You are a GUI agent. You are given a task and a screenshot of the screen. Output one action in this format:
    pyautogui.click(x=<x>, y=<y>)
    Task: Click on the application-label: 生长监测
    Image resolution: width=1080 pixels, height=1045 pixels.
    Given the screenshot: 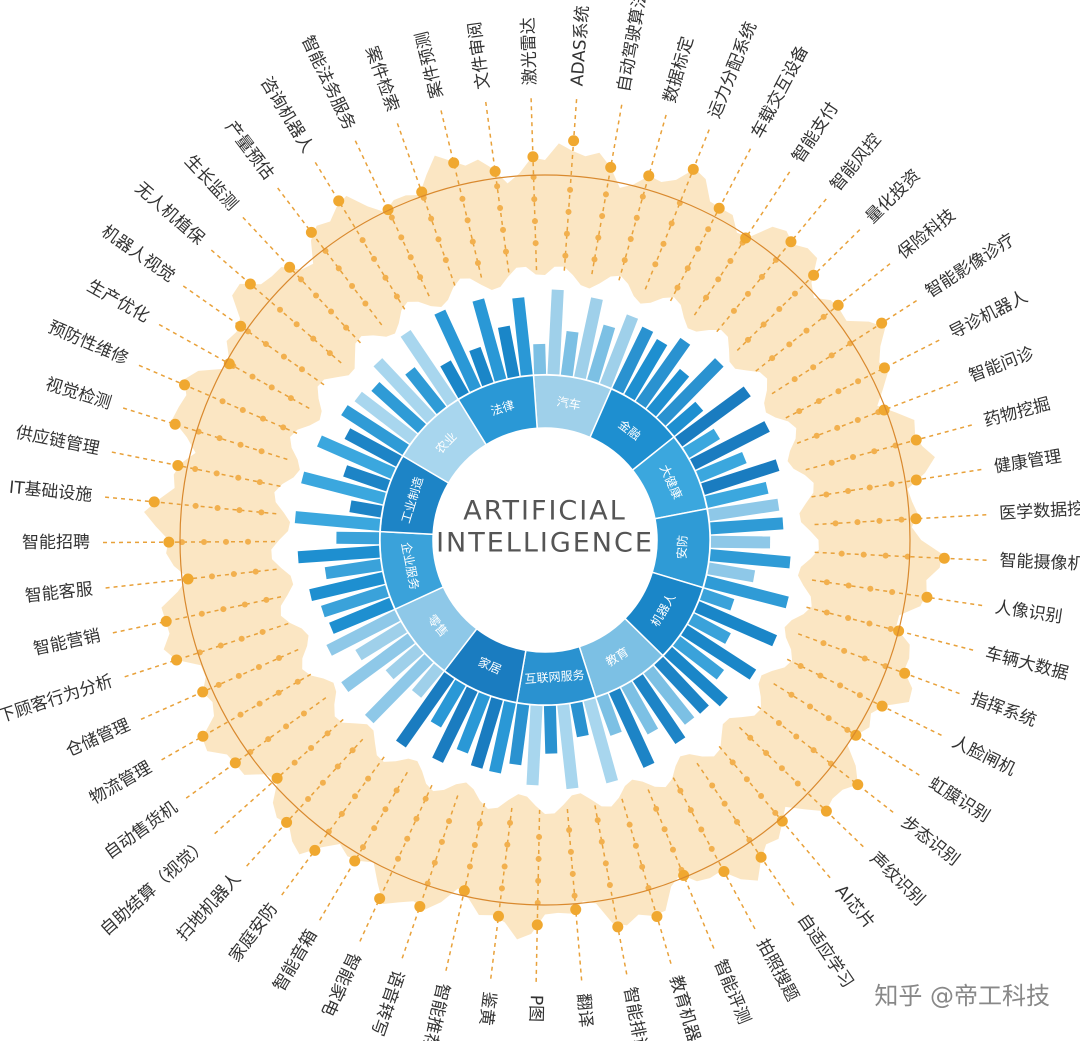 What is the action you would take?
    pyautogui.click(x=210, y=182)
    